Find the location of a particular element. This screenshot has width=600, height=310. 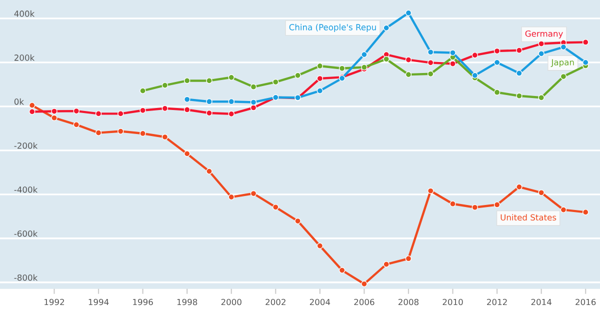

x-tick-label: 1998 is located at coordinates (187, 302).